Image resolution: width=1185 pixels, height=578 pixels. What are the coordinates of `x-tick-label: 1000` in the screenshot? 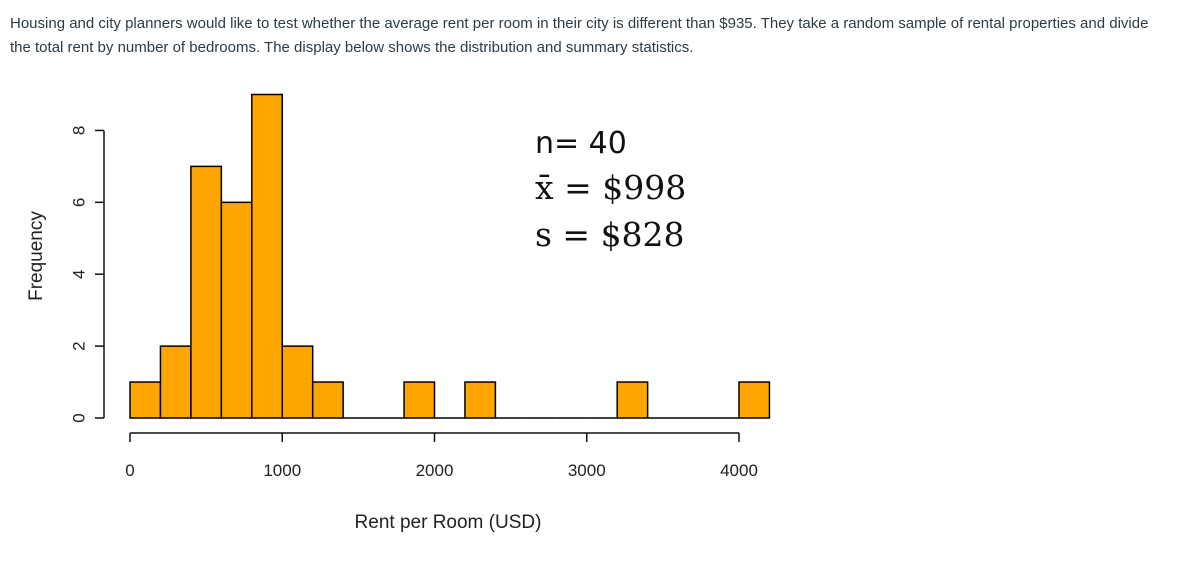 It's located at (282, 470).